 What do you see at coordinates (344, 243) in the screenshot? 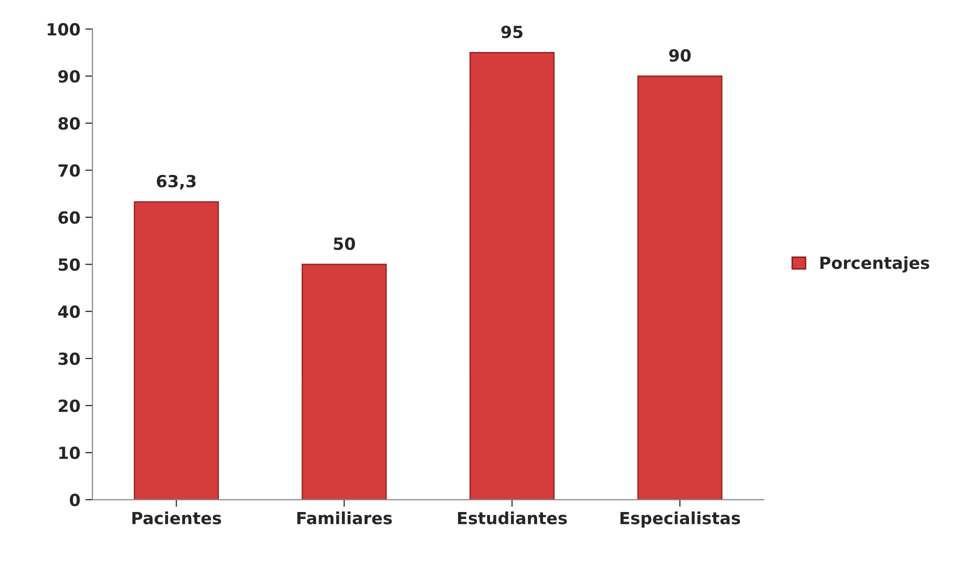
I see `data-label: 50` at bounding box center [344, 243].